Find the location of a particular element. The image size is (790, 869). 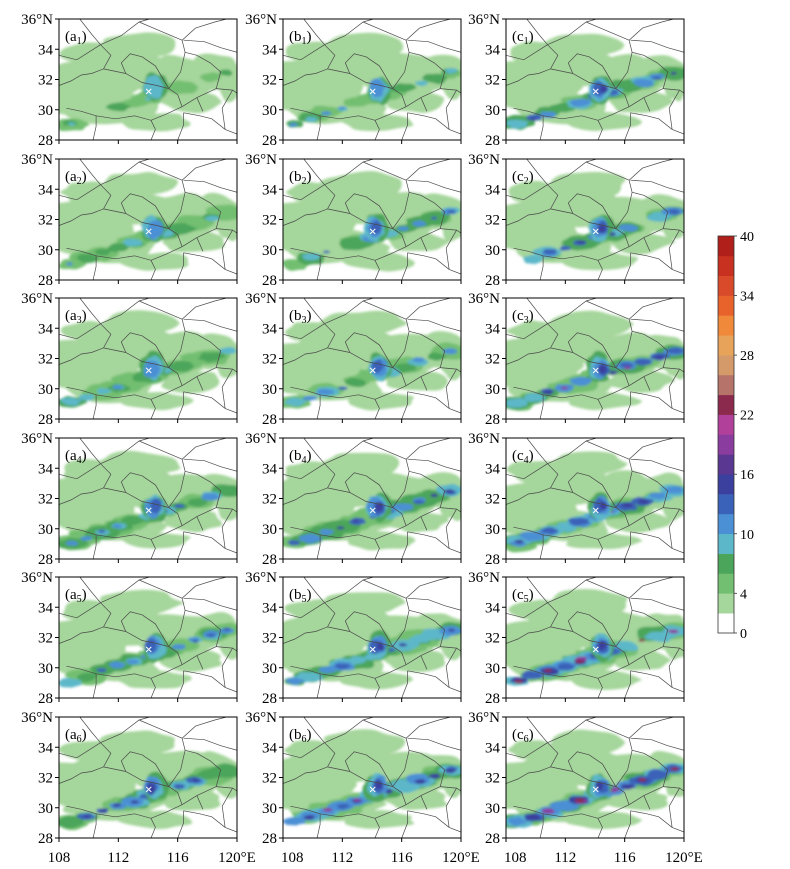

panel-label: (b4) is located at coordinates (300, 457).